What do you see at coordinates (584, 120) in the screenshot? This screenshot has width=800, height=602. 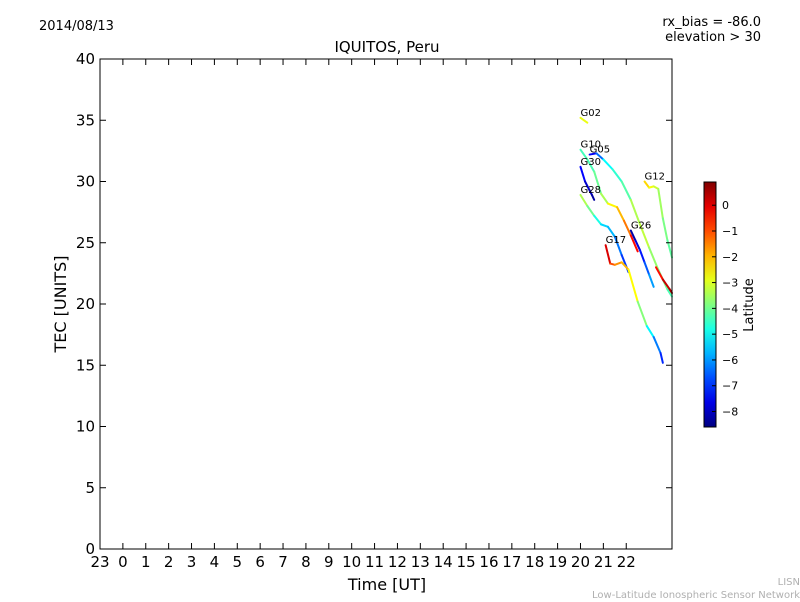 I see `series-G02-line` at bounding box center [584, 120].